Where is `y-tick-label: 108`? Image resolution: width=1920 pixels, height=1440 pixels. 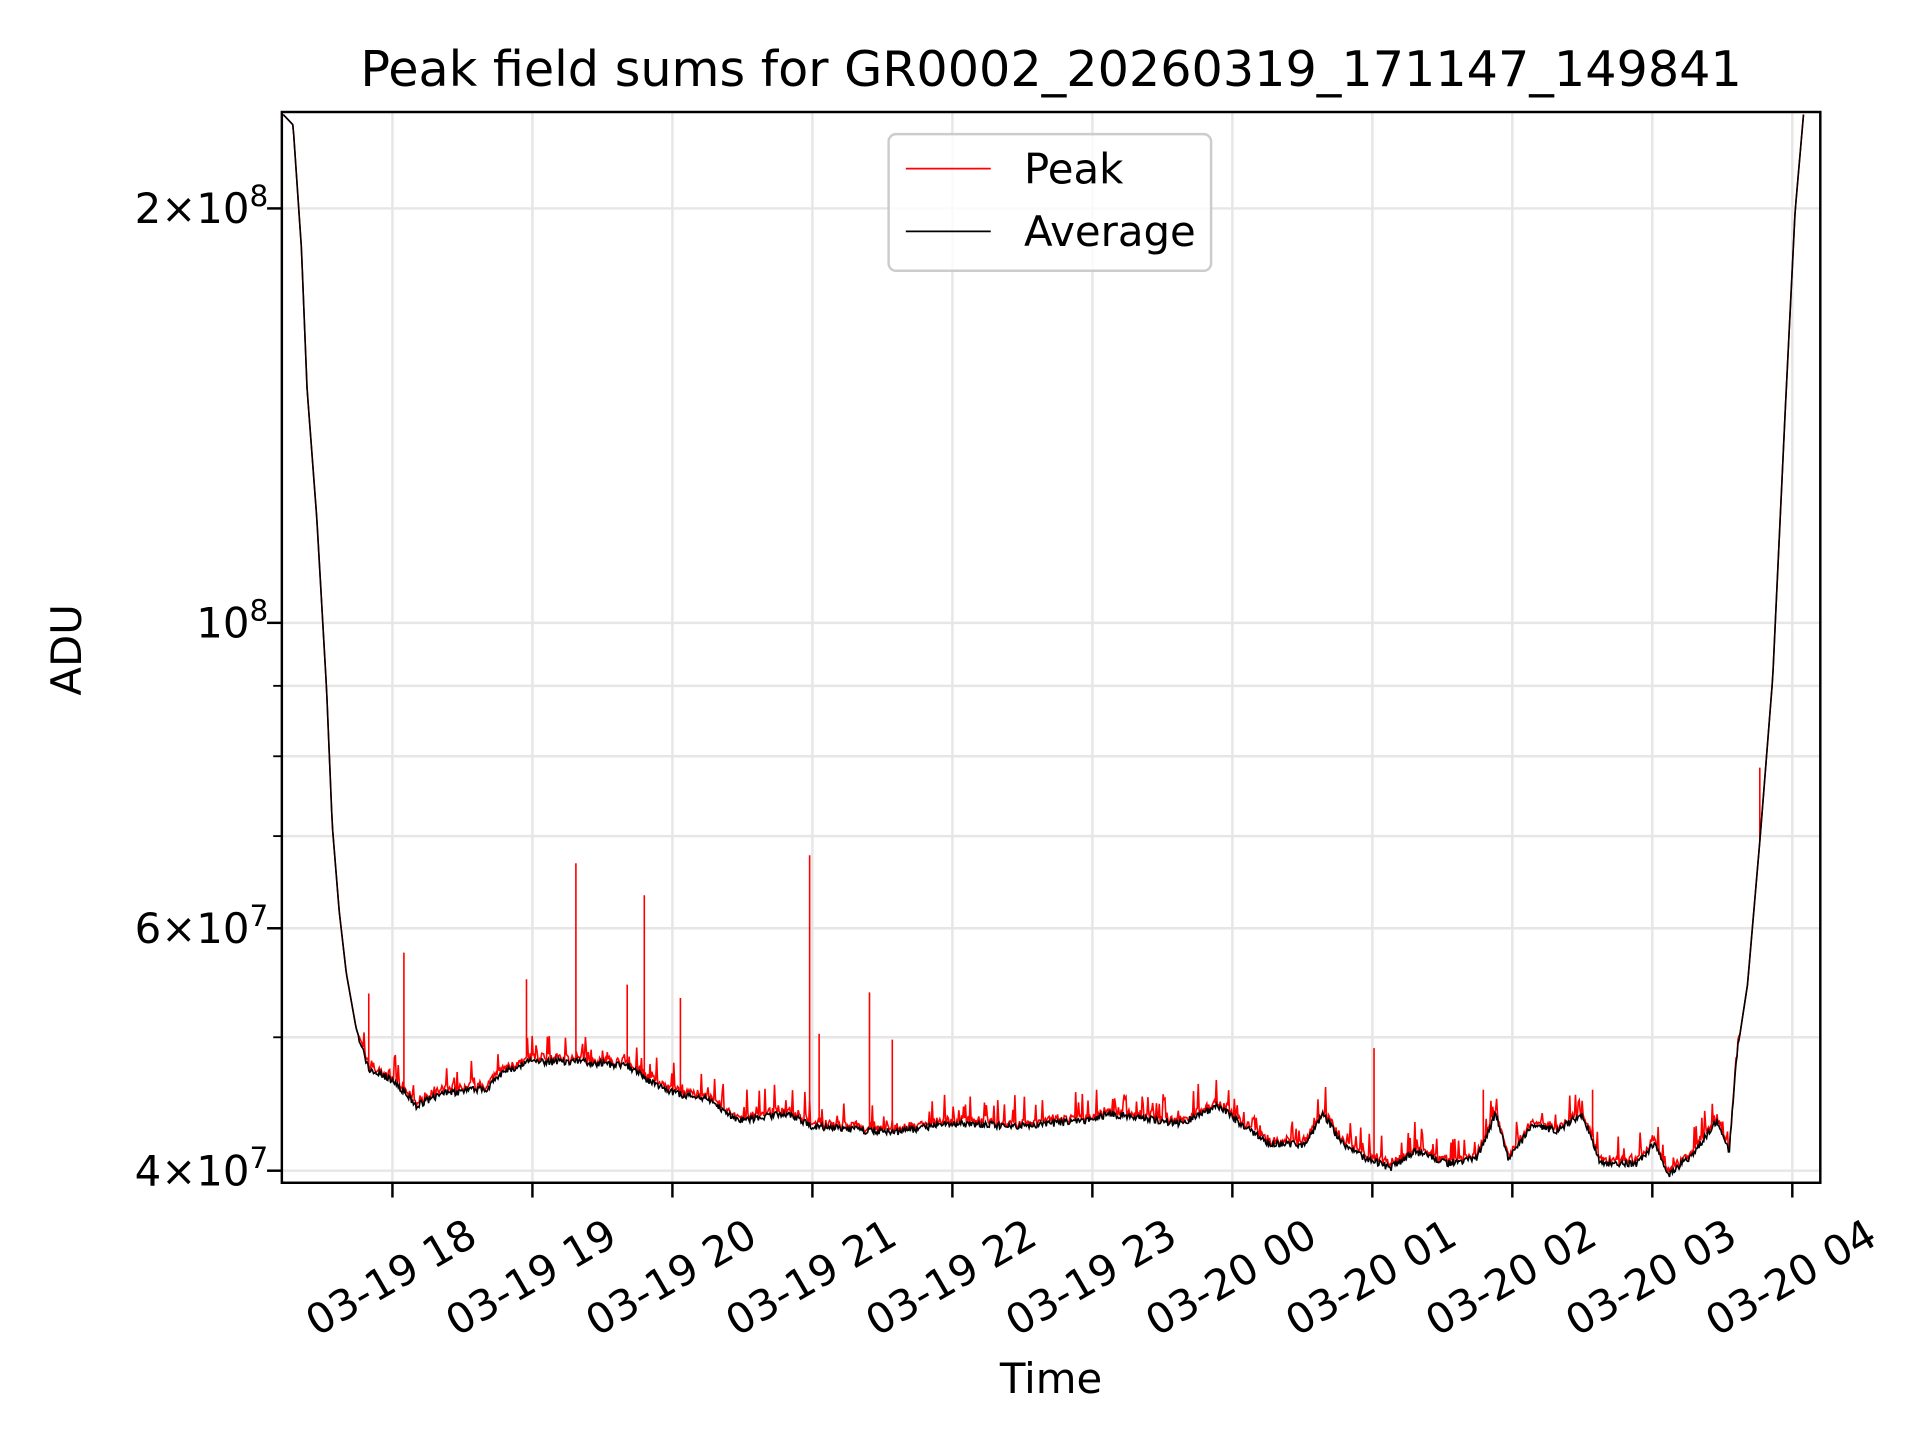 y-tick-label: 108 is located at coordinates (232, 620).